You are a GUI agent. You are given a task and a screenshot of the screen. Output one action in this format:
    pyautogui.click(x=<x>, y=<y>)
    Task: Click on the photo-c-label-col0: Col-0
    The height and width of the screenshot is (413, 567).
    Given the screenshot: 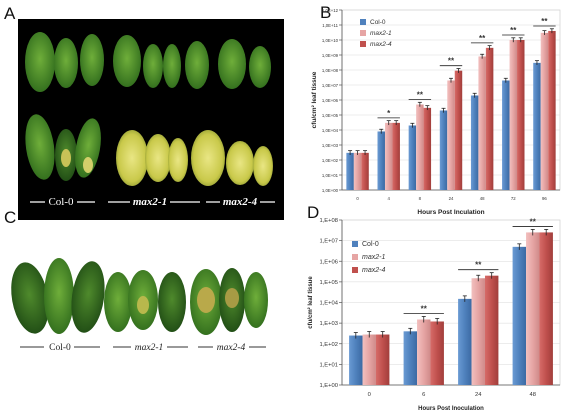 What is the action you would take?
    pyautogui.click(x=60, y=348)
    